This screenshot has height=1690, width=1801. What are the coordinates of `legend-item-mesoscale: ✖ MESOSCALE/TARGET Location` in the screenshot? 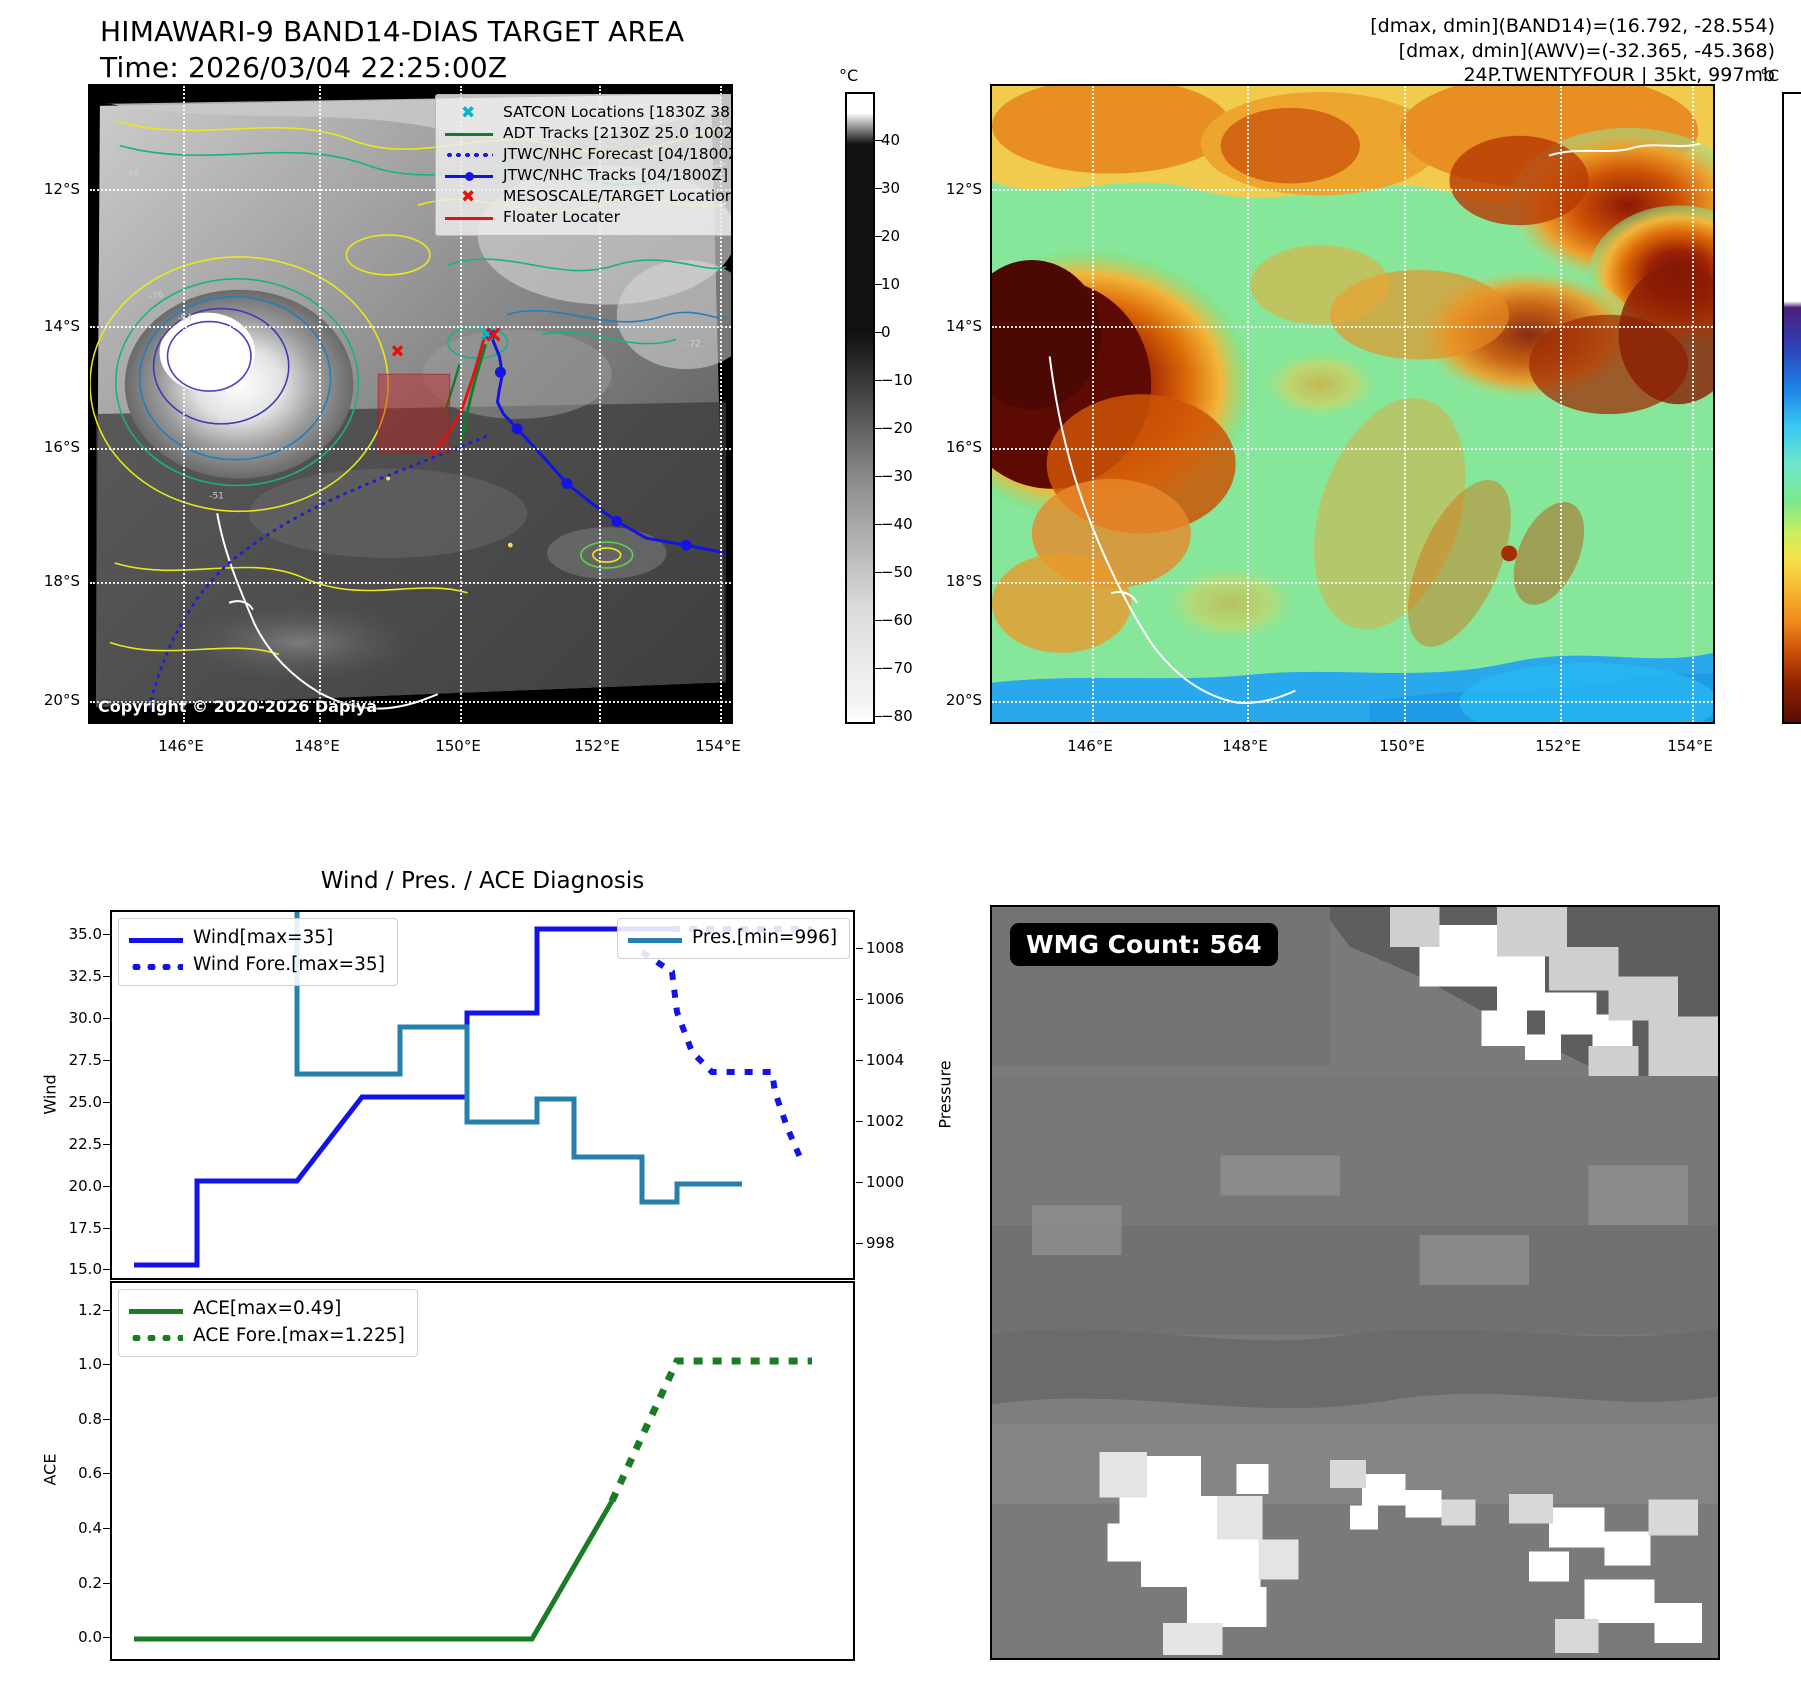 It's located at (588, 196).